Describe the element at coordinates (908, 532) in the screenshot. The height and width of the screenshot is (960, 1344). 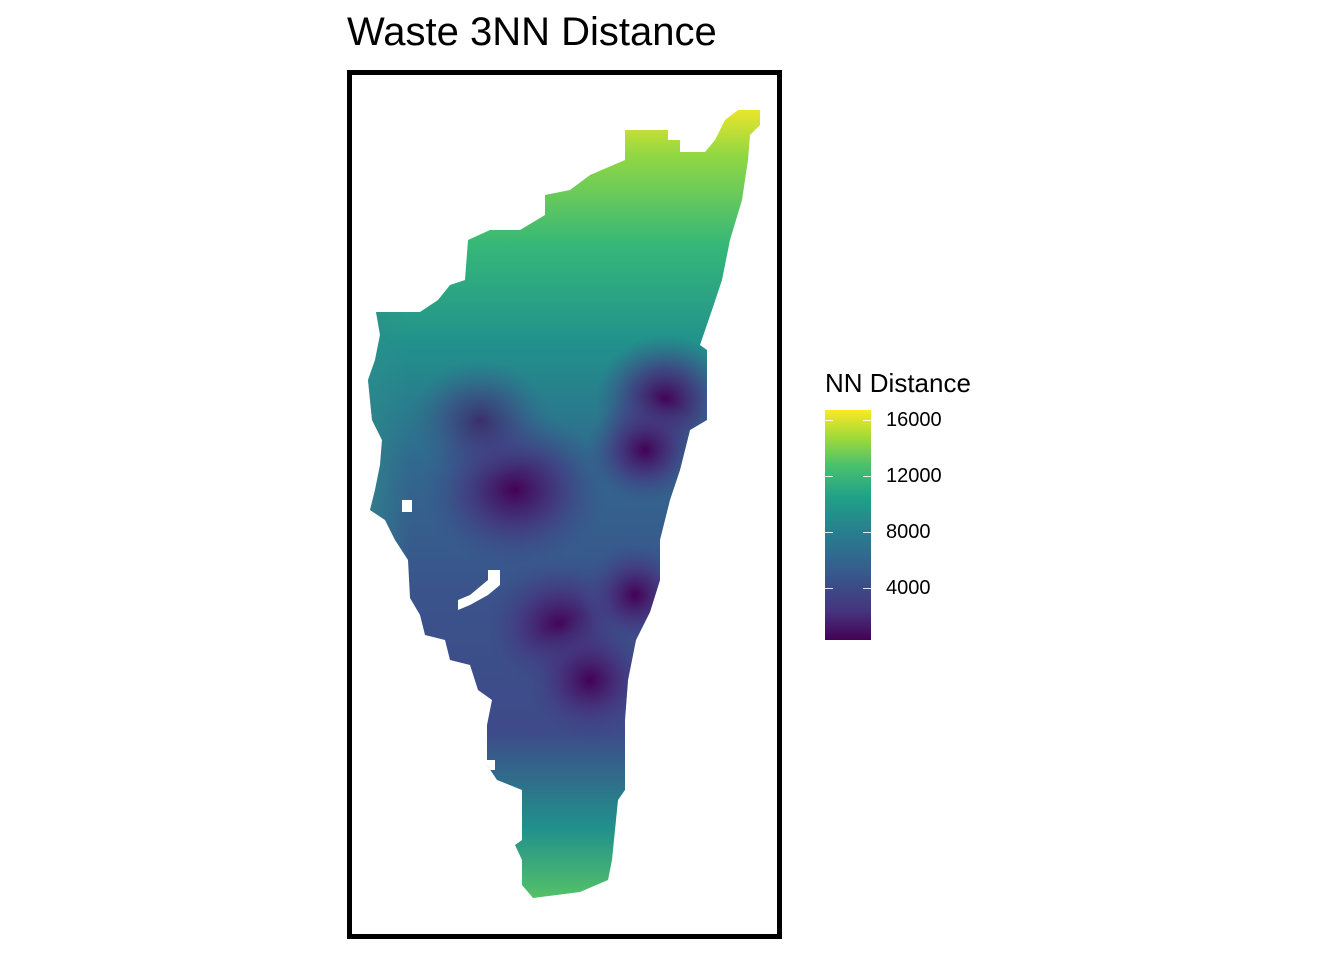
I see `legend-tick-label: 8000` at that location.